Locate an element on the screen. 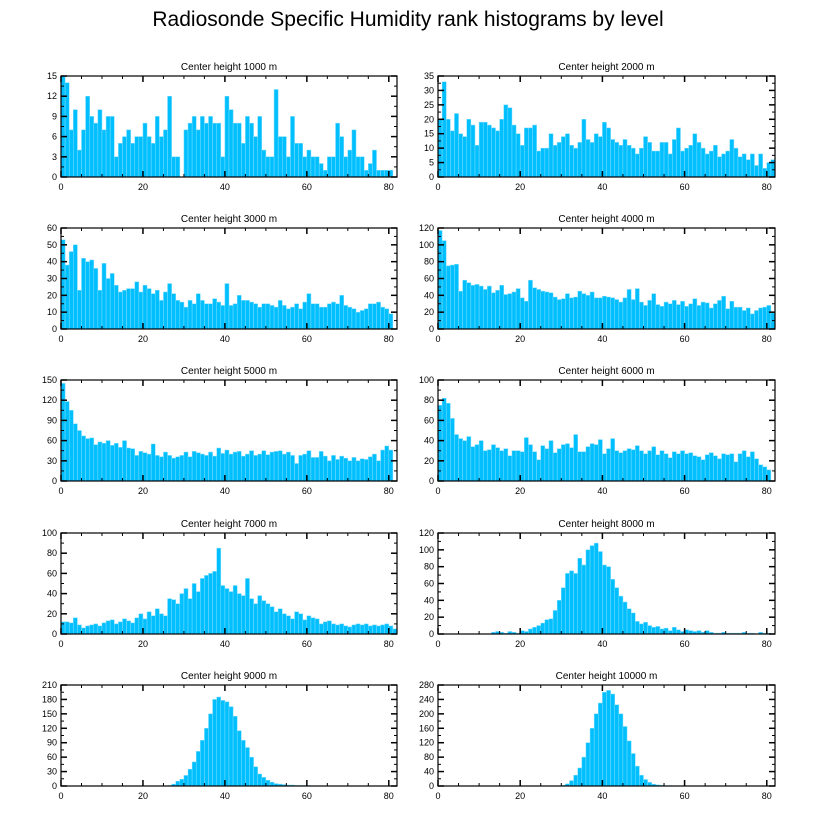 The height and width of the screenshot is (824, 816). y-tick-label: 80 is located at coordinates (429, 400).